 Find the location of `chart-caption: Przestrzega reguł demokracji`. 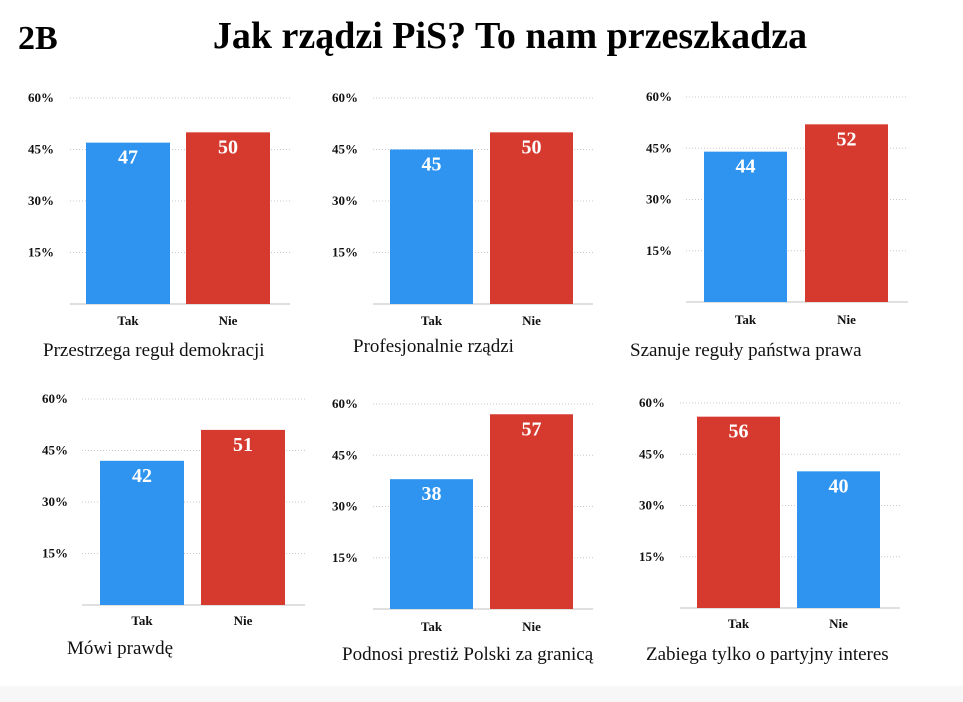

chart-caption: Przestrzega reguł demokracji is located at coordinates (154, 350).